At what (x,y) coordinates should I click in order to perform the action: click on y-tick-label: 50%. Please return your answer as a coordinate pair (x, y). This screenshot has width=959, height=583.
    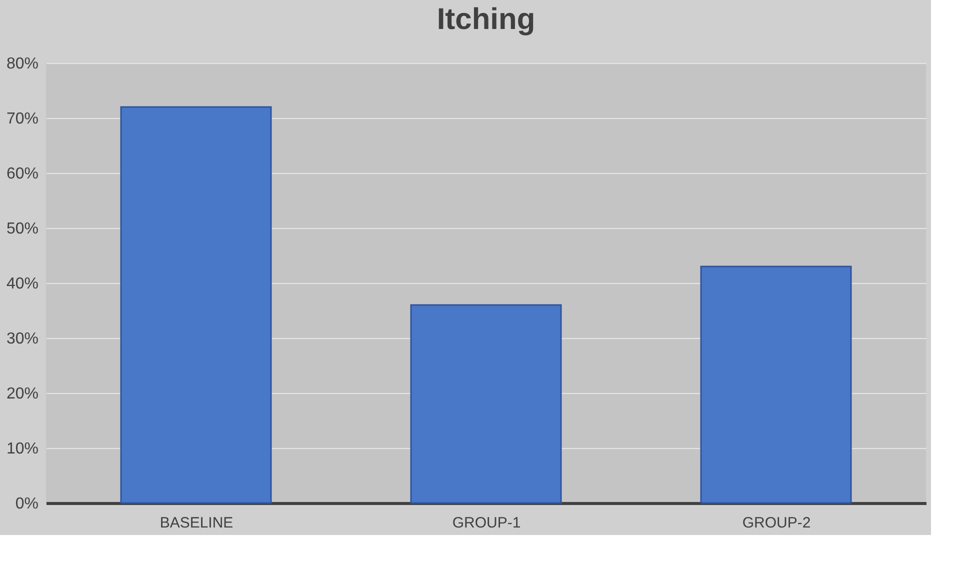
    Looking at the image, I should click on (22, 229).